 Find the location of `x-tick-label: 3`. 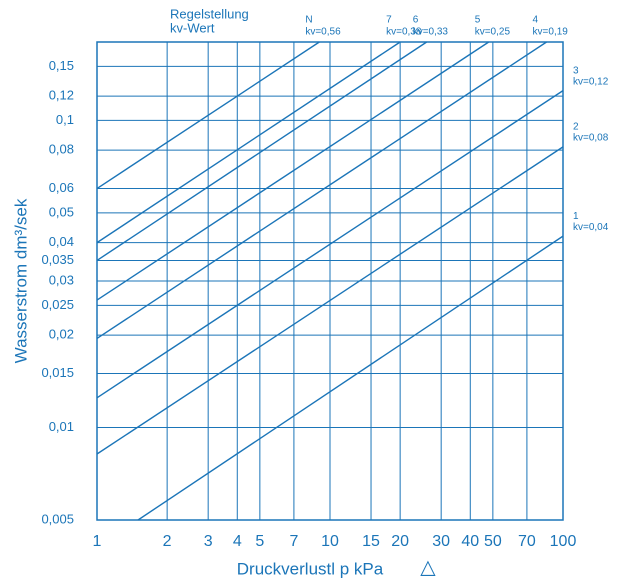

x-tick-label: 3 is located at coordinates (208, 541).